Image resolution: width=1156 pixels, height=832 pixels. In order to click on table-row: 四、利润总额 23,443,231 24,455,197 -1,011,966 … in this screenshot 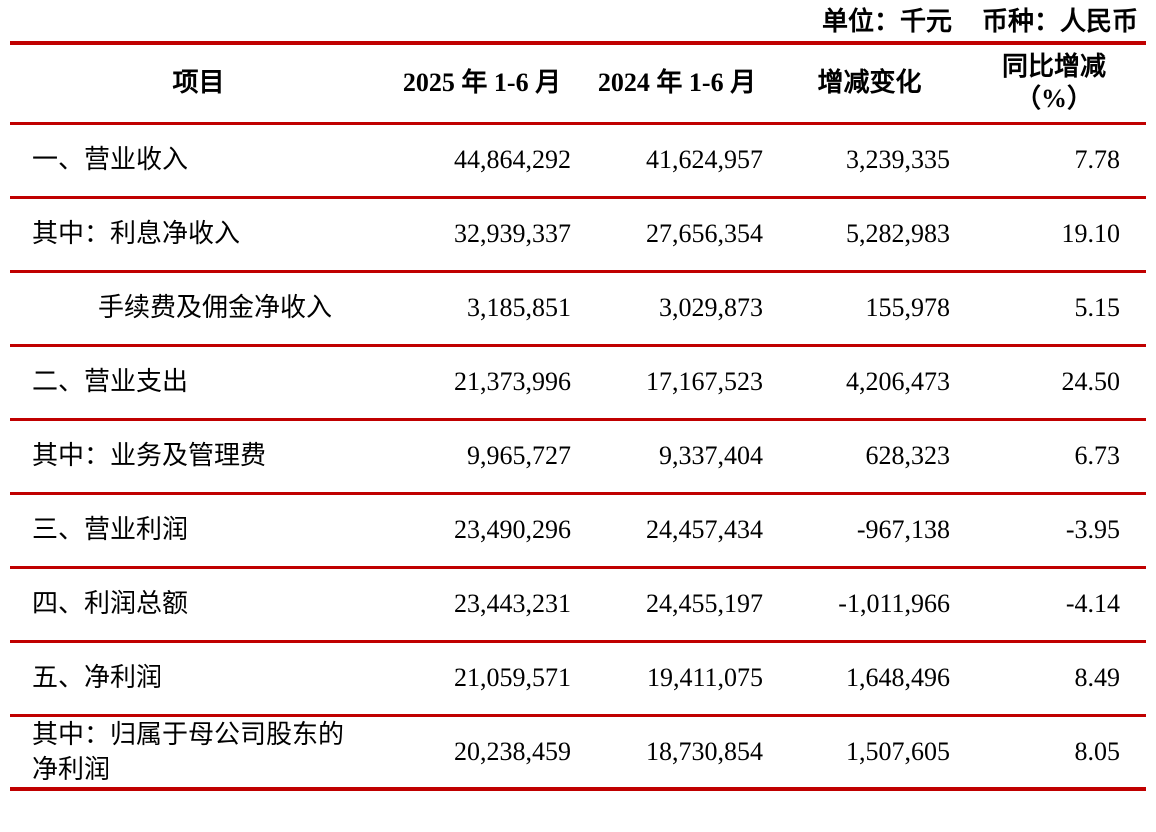, I will do `click(578, 604)`.